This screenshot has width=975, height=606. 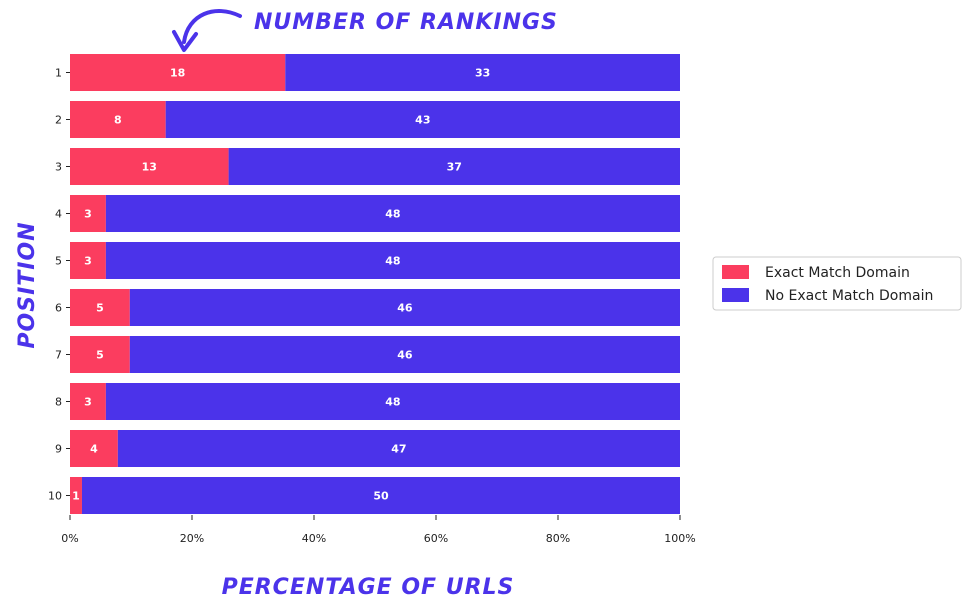 I want to click on legend: Exact Match Domain No Exact Match Domain, so click(x=837, y=283).